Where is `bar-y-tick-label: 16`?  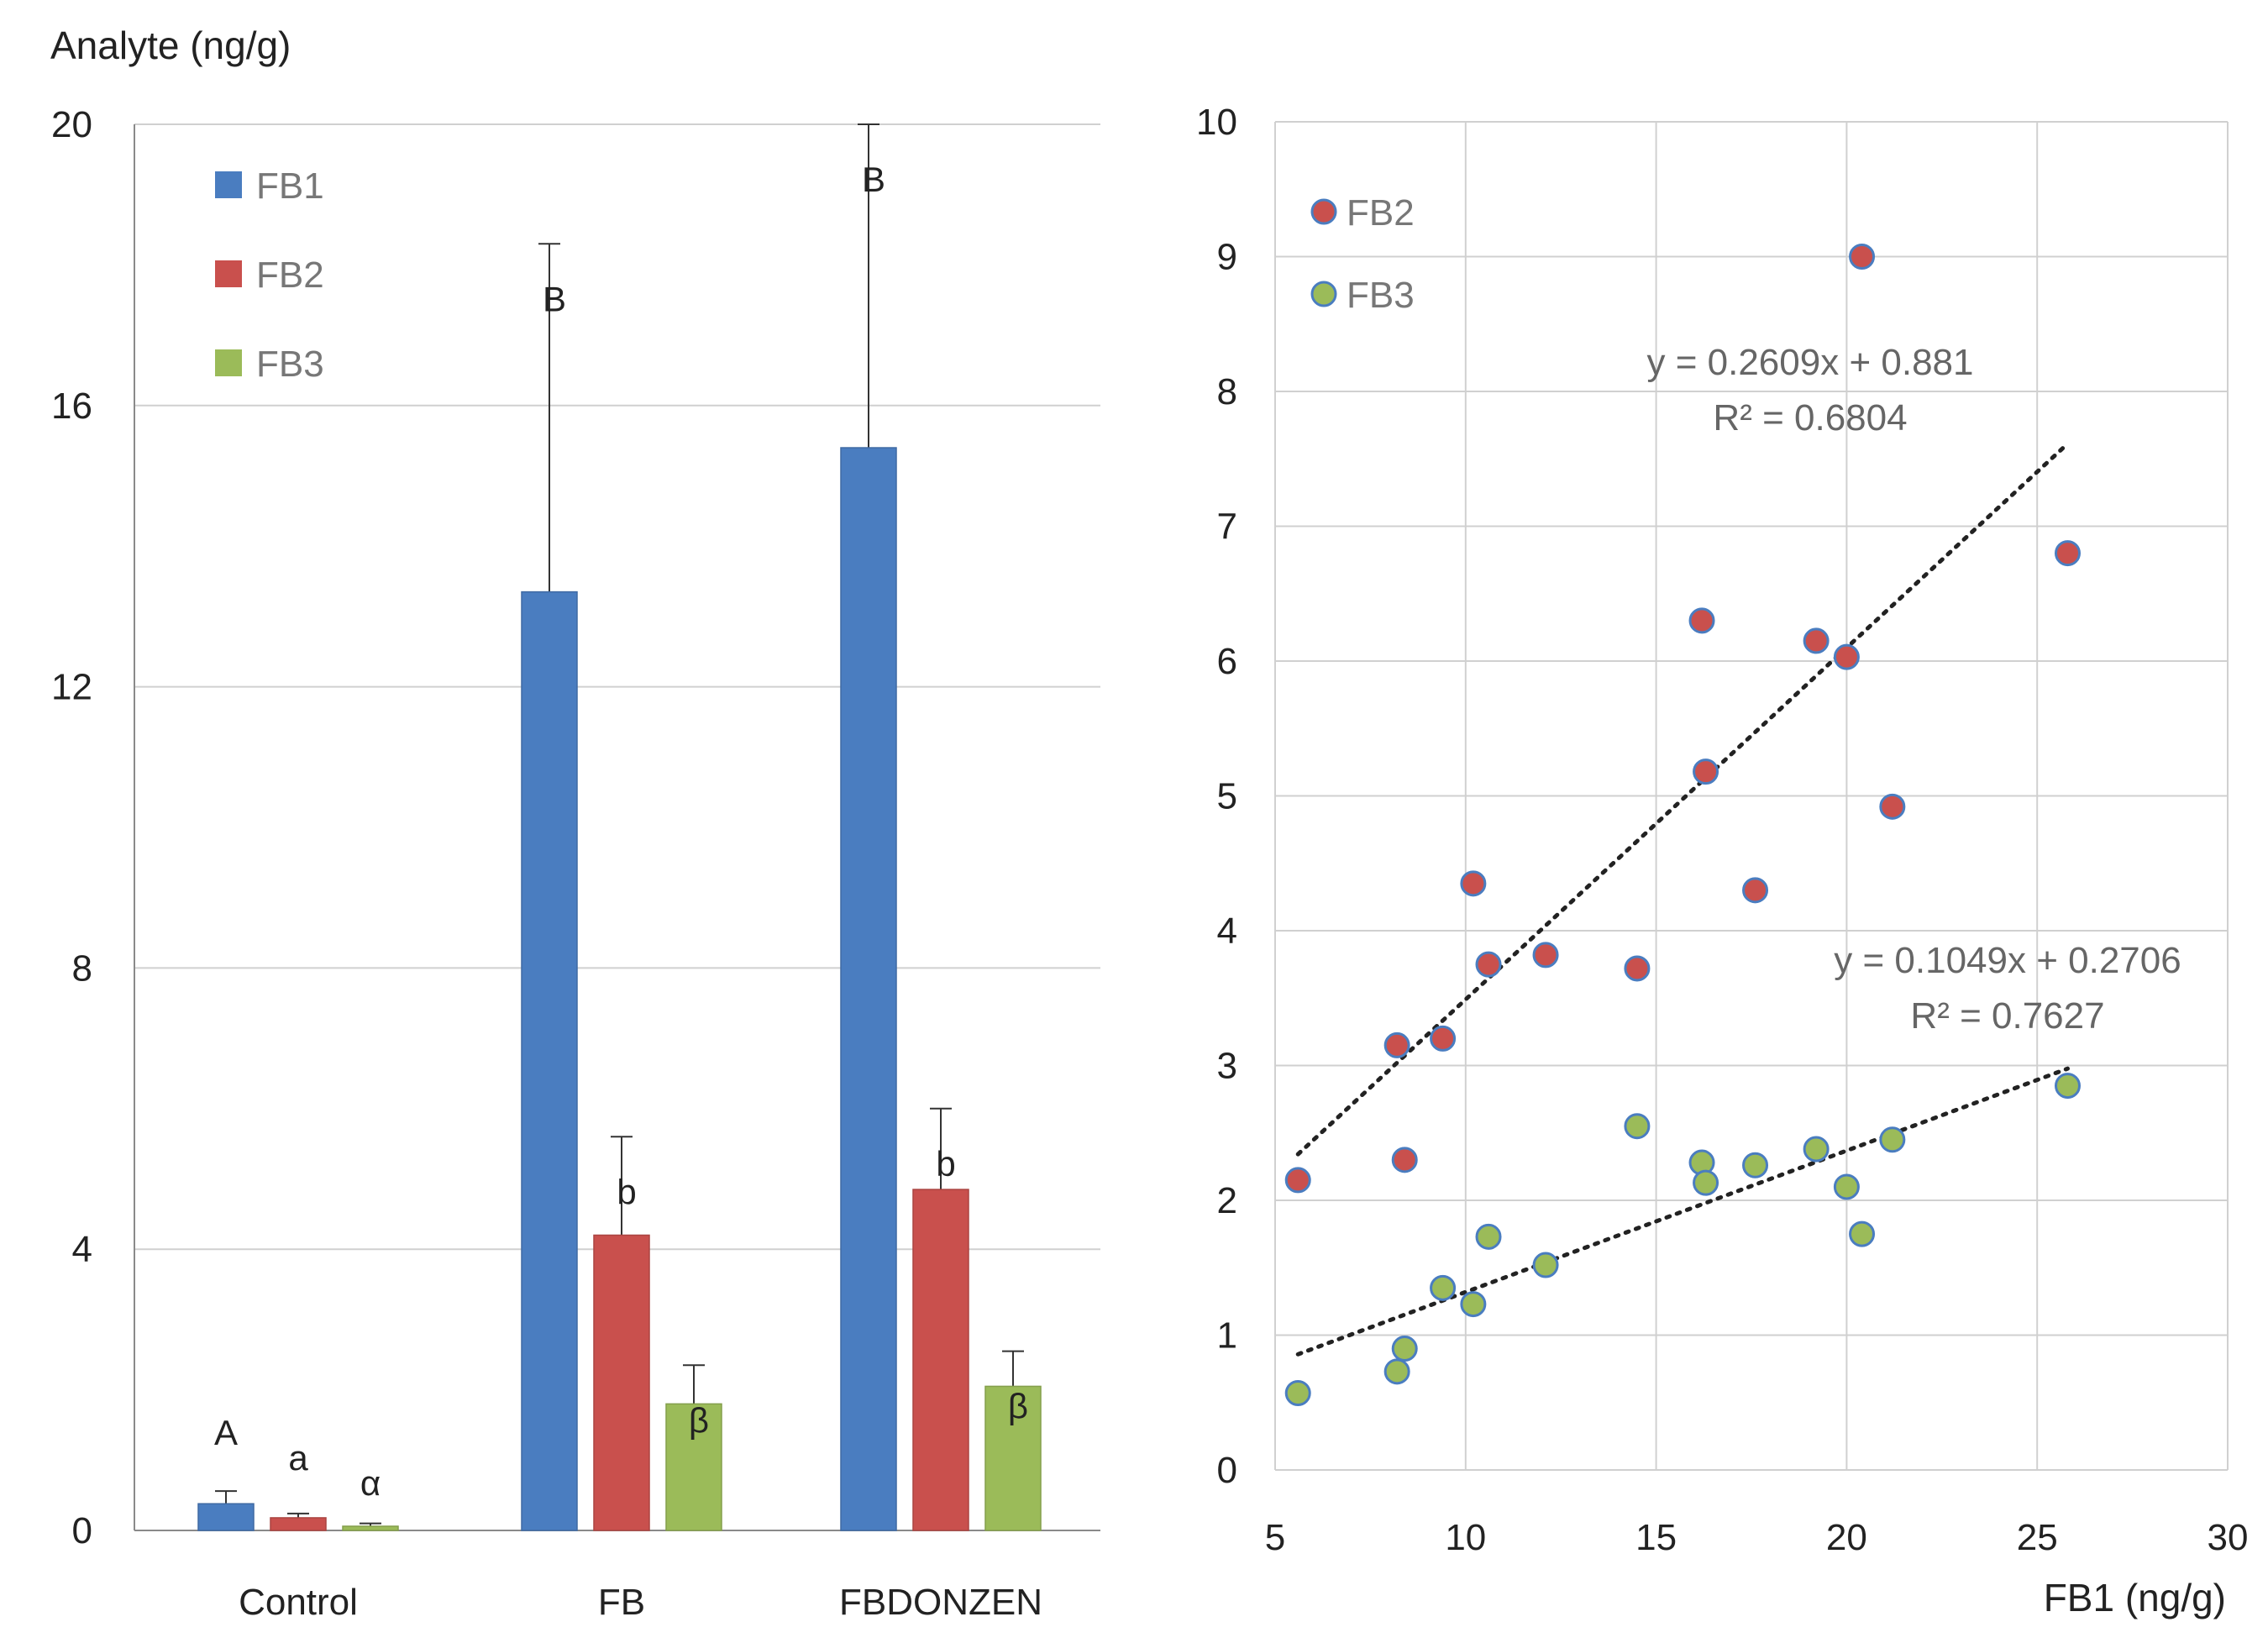
bar-y-tick-label: 16 is located at coordinates (71, 406).